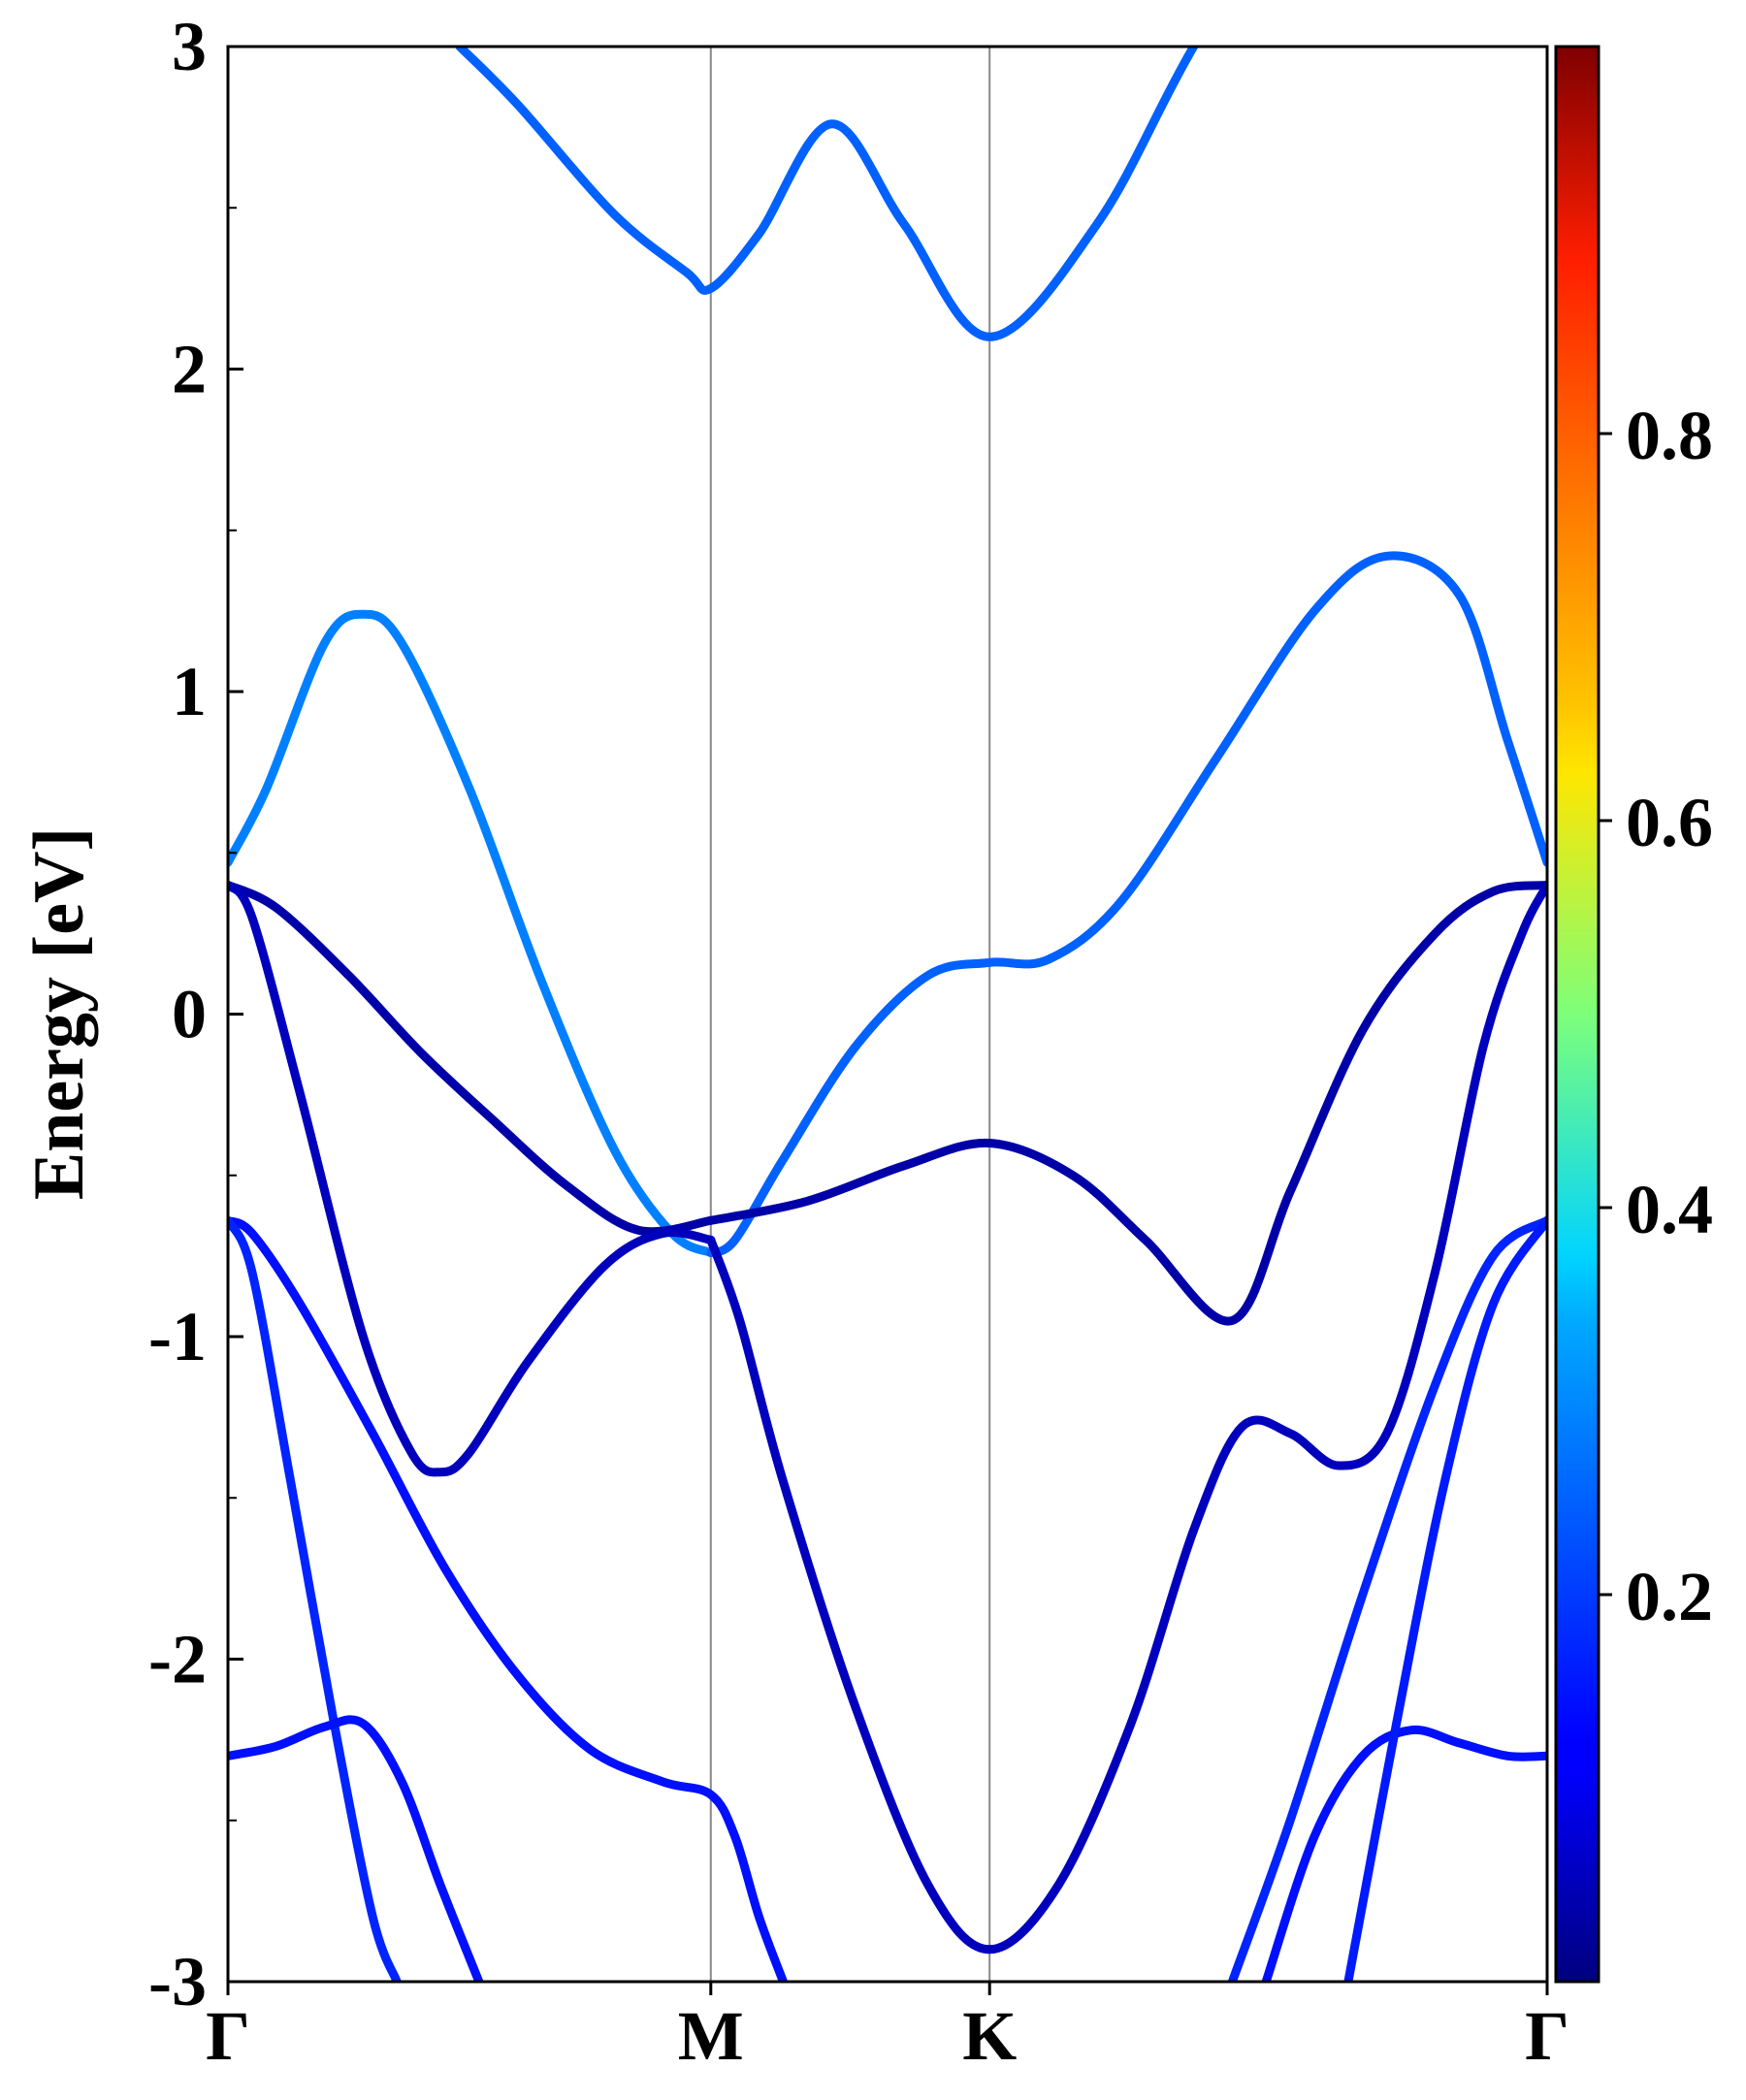 This screenshot has height=2100, width=1746. I want to click on y-axis: -3 -2 -1 0 1 2 3, so click(195, 1014).